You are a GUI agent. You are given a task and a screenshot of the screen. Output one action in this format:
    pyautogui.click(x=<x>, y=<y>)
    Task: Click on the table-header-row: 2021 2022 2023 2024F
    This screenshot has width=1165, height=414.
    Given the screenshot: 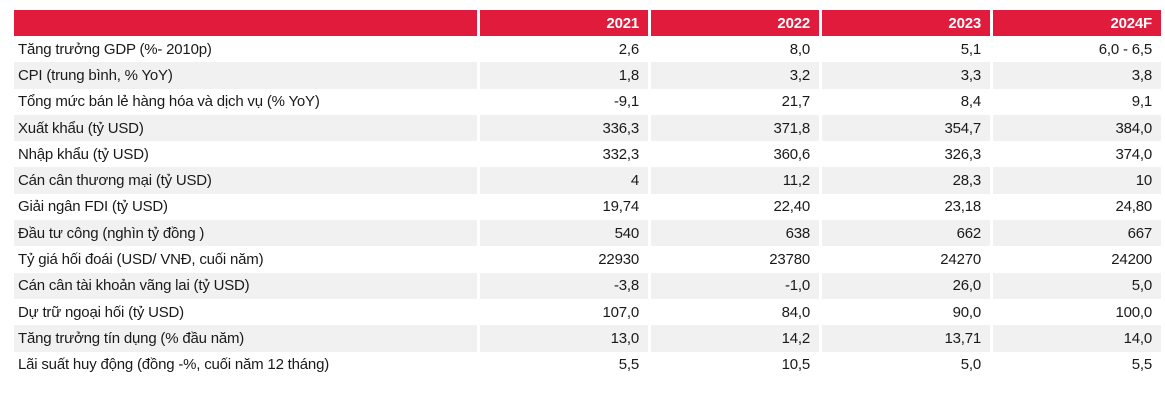 What is the action you would take?
    pyautogui.click(x=587, y=23)
    